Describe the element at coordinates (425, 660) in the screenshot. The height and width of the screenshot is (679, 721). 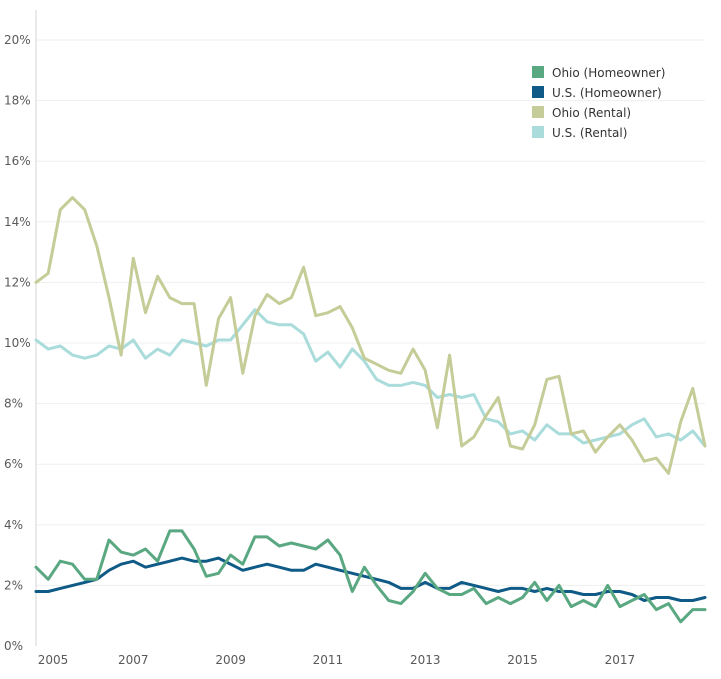
I see `x-tick-label: 2013` at that location.